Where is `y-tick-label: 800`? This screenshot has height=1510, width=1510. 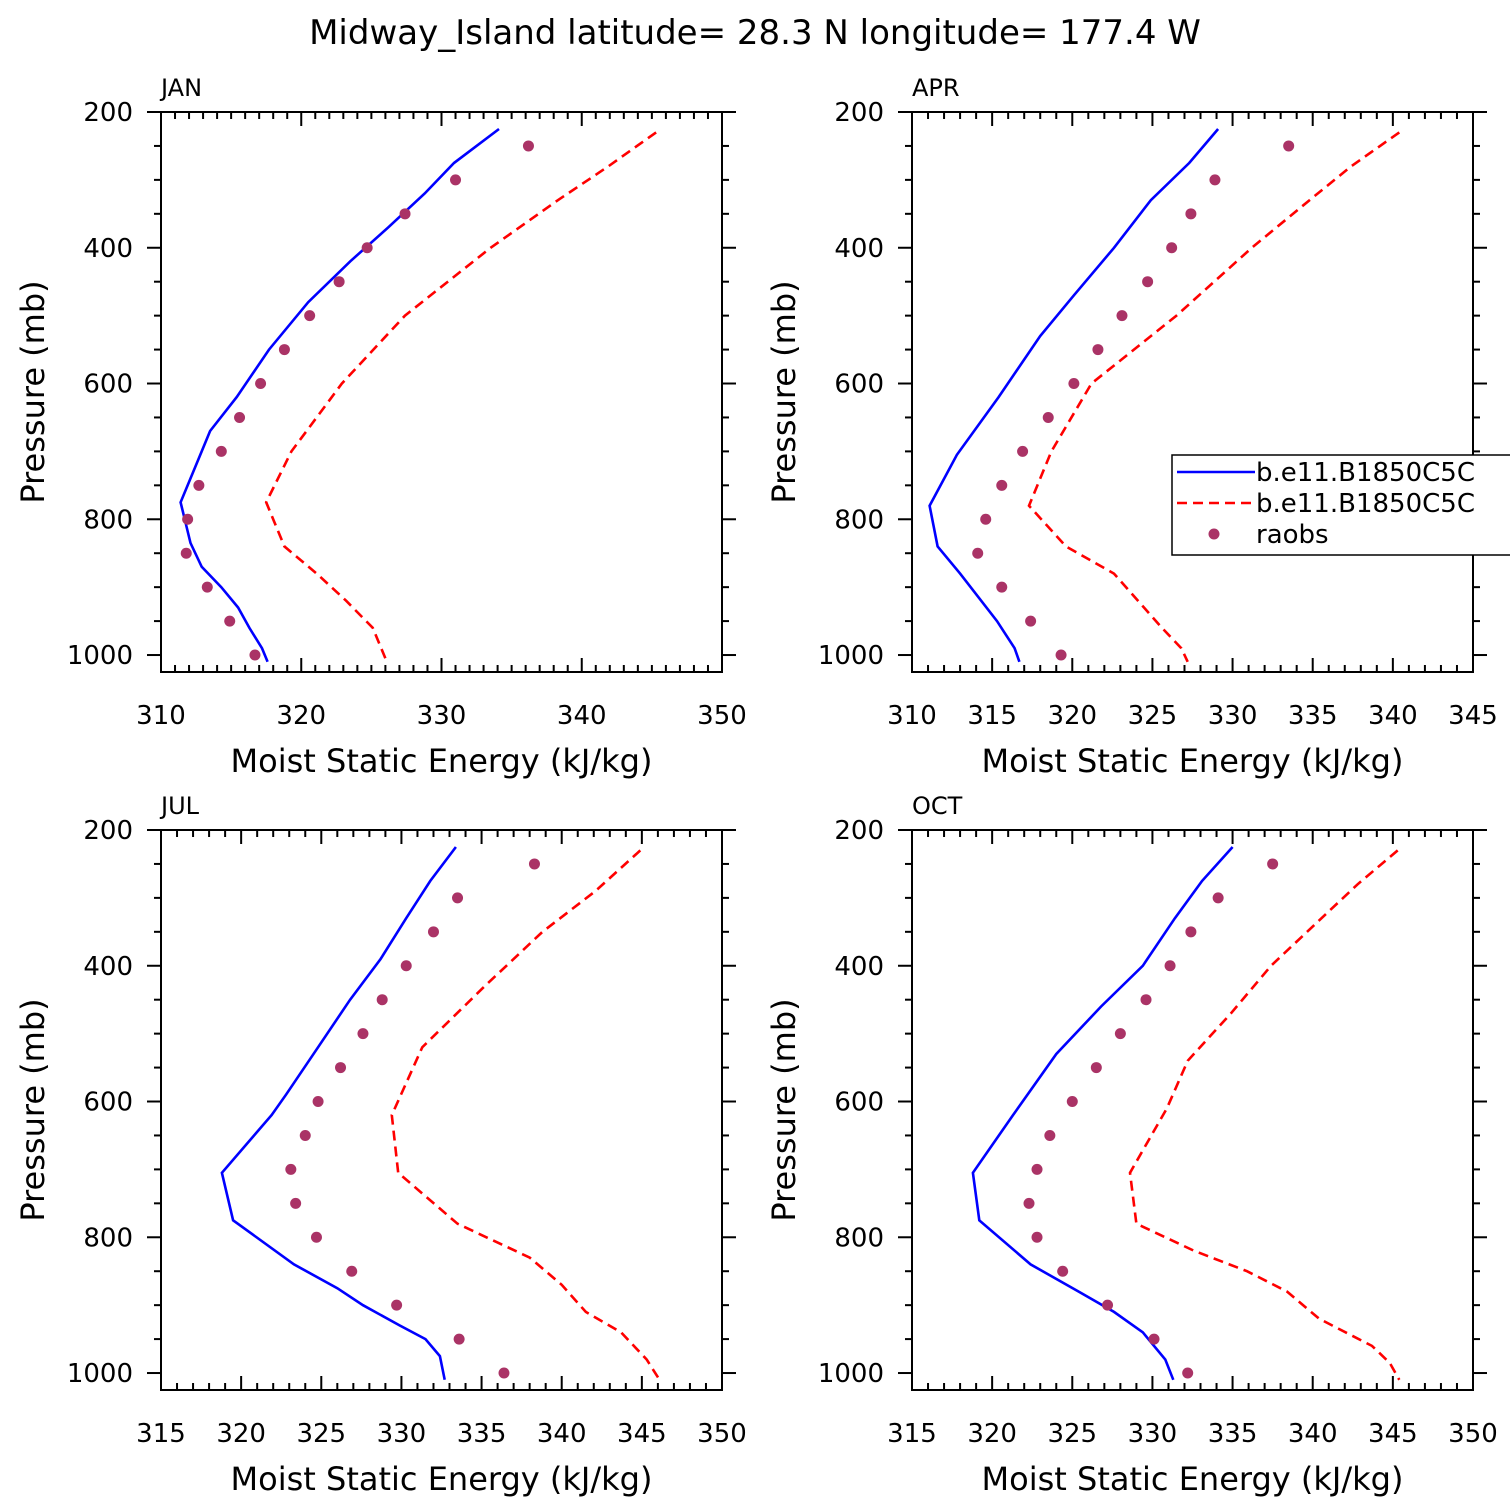
y-tick-label: 800 is located at coordinates (108, 520).